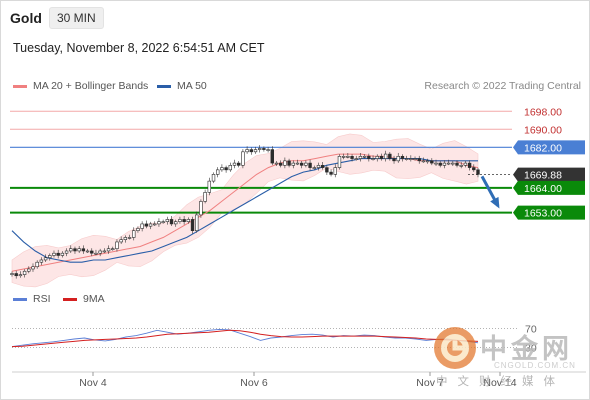 The image size is (590, 400). What do you see at coordinates (507, 359) in the screenshot?
I see `watermark: 中金网 CNGOLD.COM.CN 中文财经媒体` at bounding box center [507, 359].